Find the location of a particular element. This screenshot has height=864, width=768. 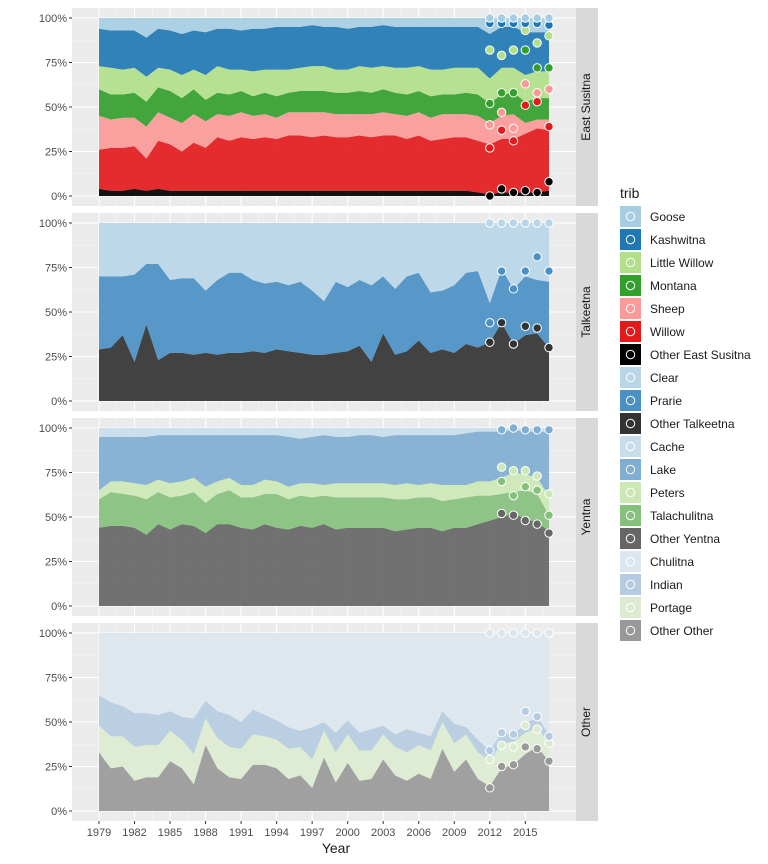

area-sheep is located at coordinates (324, 135).